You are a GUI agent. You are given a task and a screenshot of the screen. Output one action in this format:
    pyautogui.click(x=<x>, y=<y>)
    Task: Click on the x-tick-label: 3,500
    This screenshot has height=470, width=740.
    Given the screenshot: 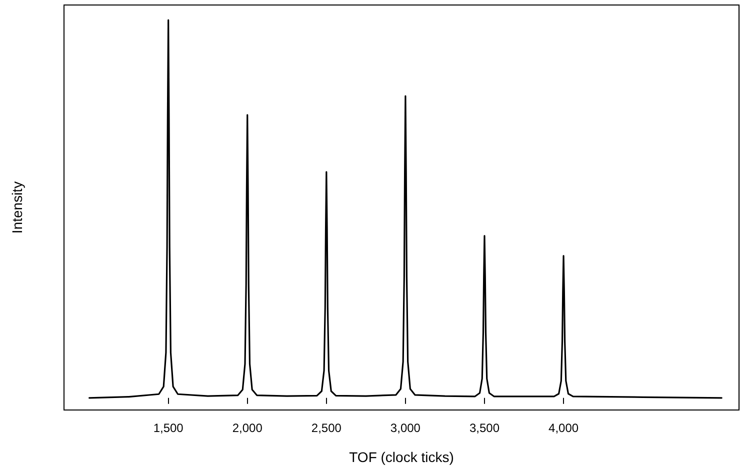 What is the action you would take?
    pyautogui.click(x=484, y=428)
    